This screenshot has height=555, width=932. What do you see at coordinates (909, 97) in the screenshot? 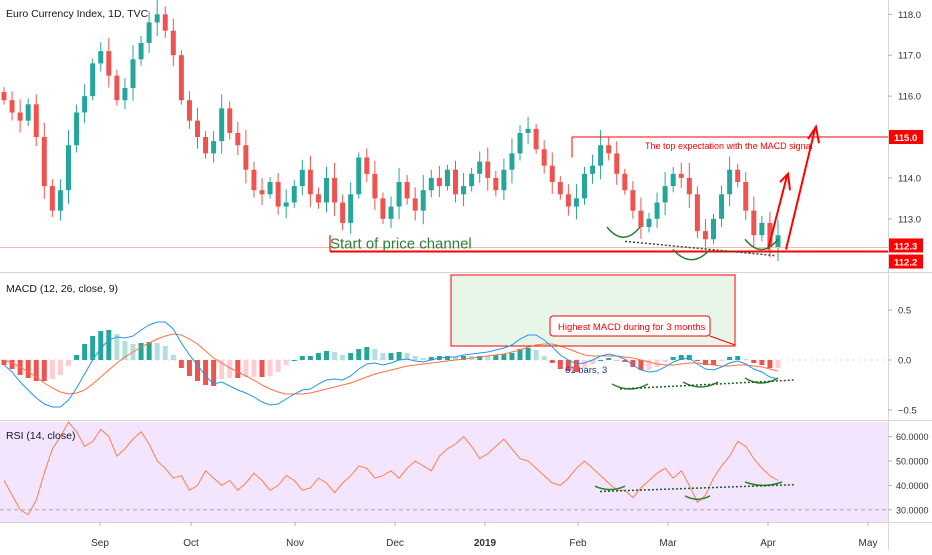
I see `price-axis-tick-label: 116.0` at bounding box center [909, 97].